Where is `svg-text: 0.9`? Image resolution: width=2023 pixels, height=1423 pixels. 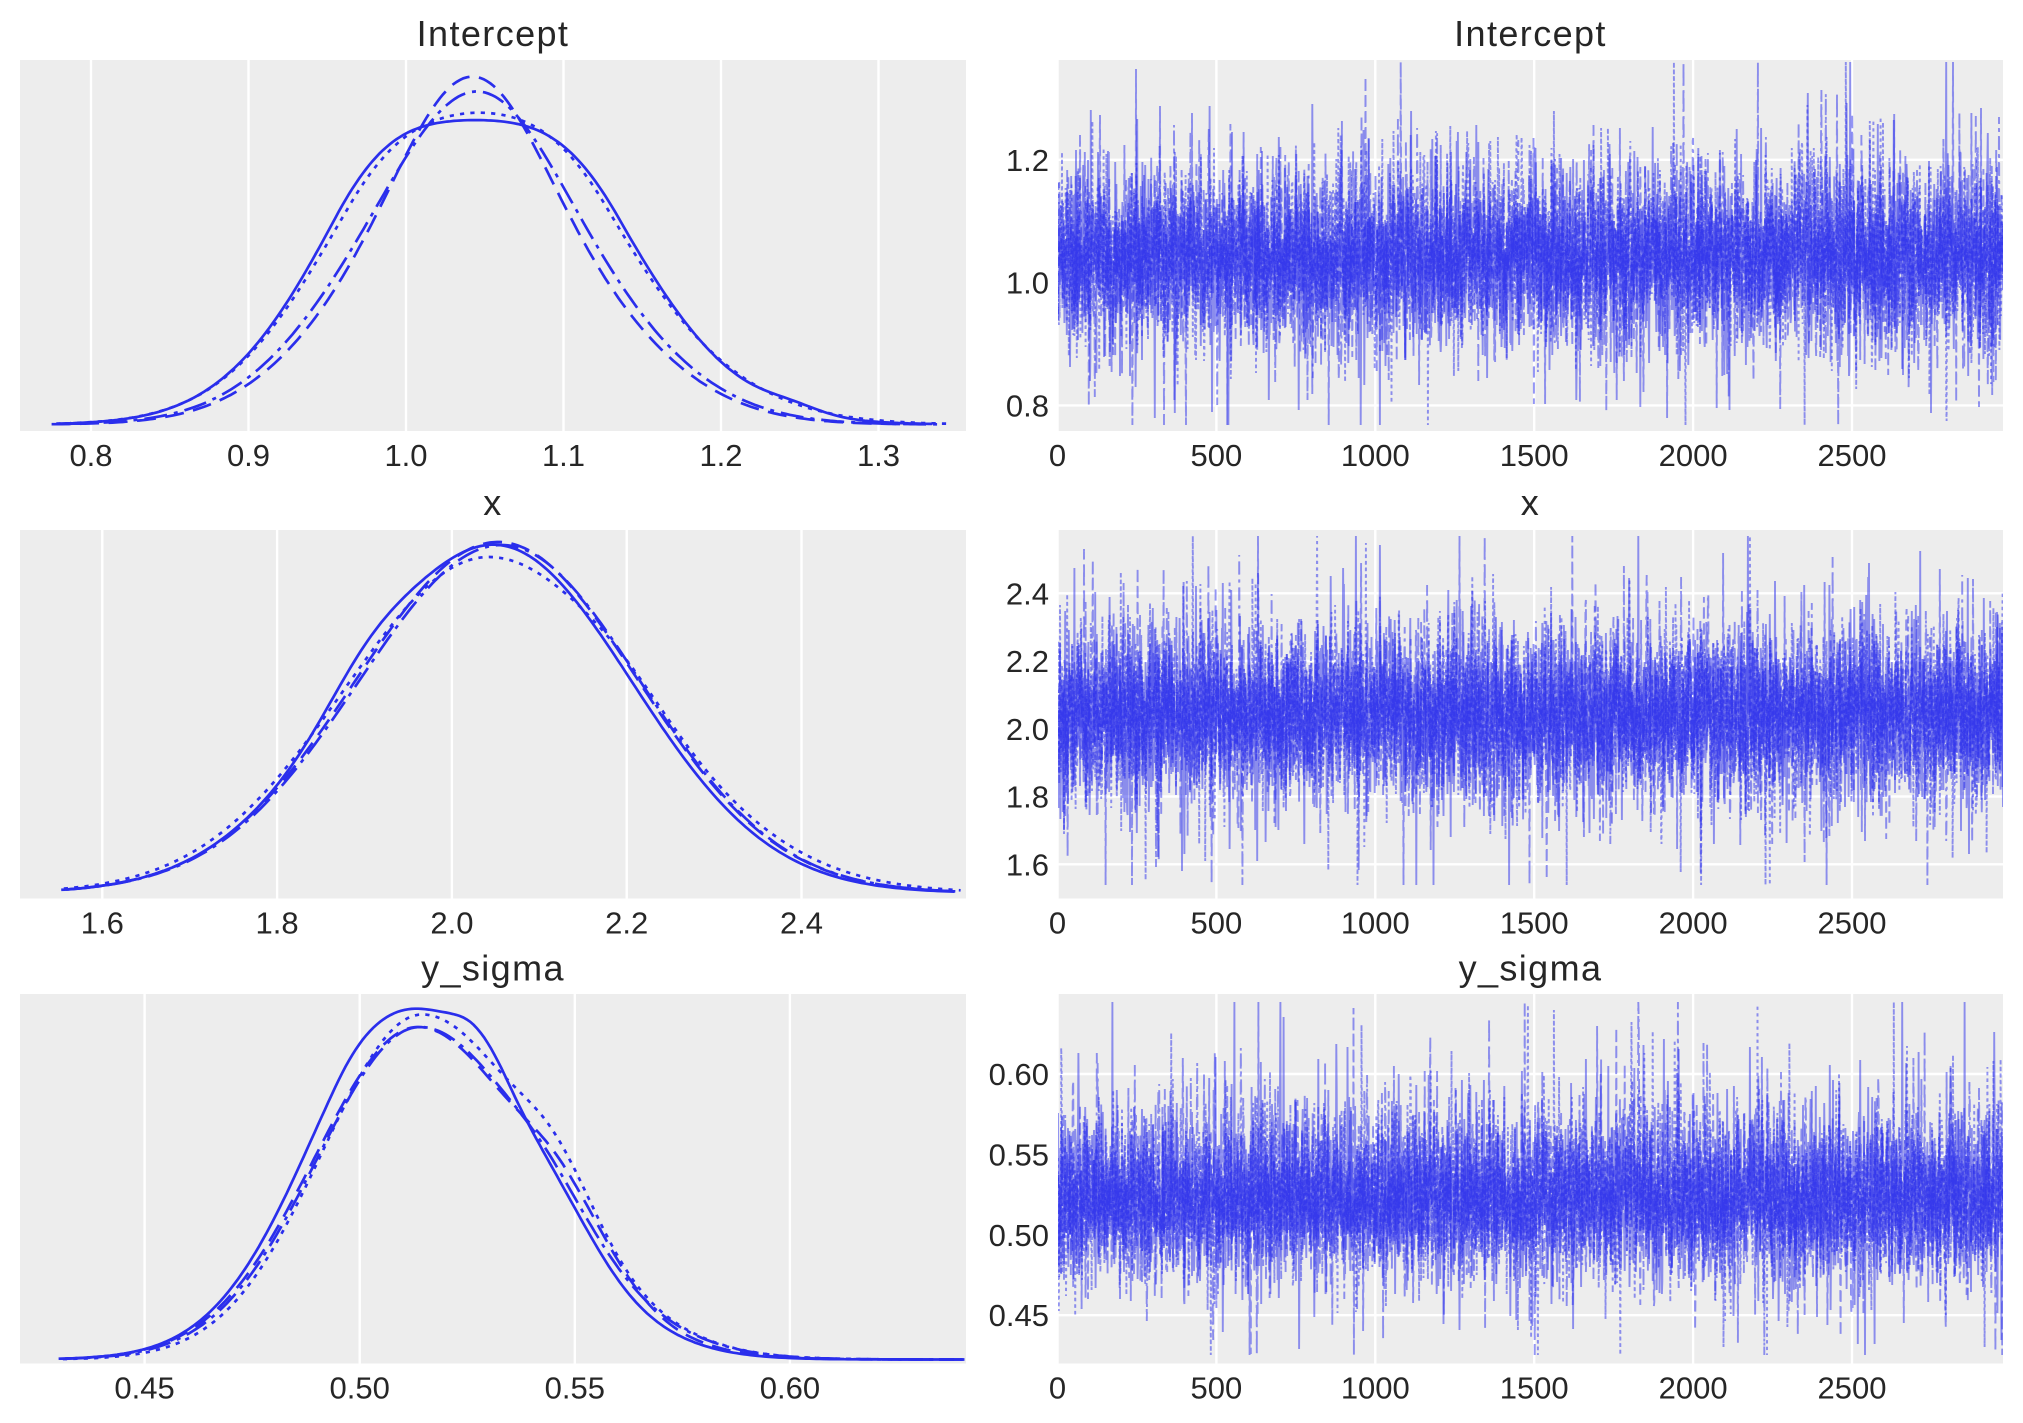 svg-text: 0.9 is located at coordinates (248, 455).